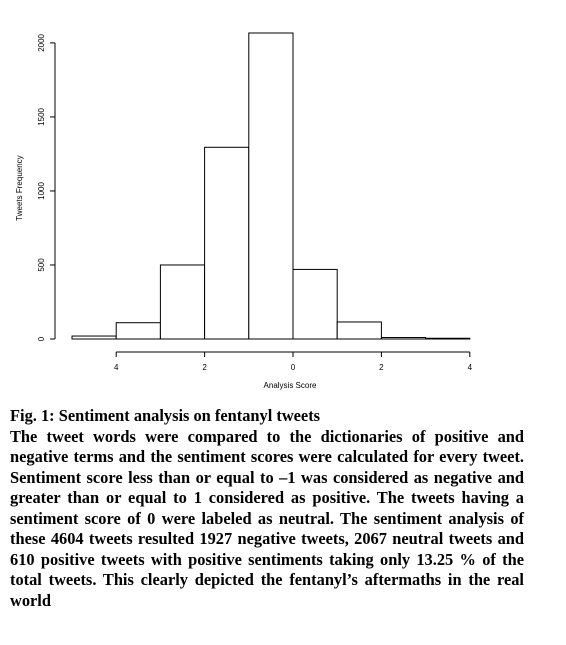 The width and height of the screenshot is (566, 645). Describe the element at coordinates (293, 367) in the screenshot. I see `x-tick-label: 0` at that location.